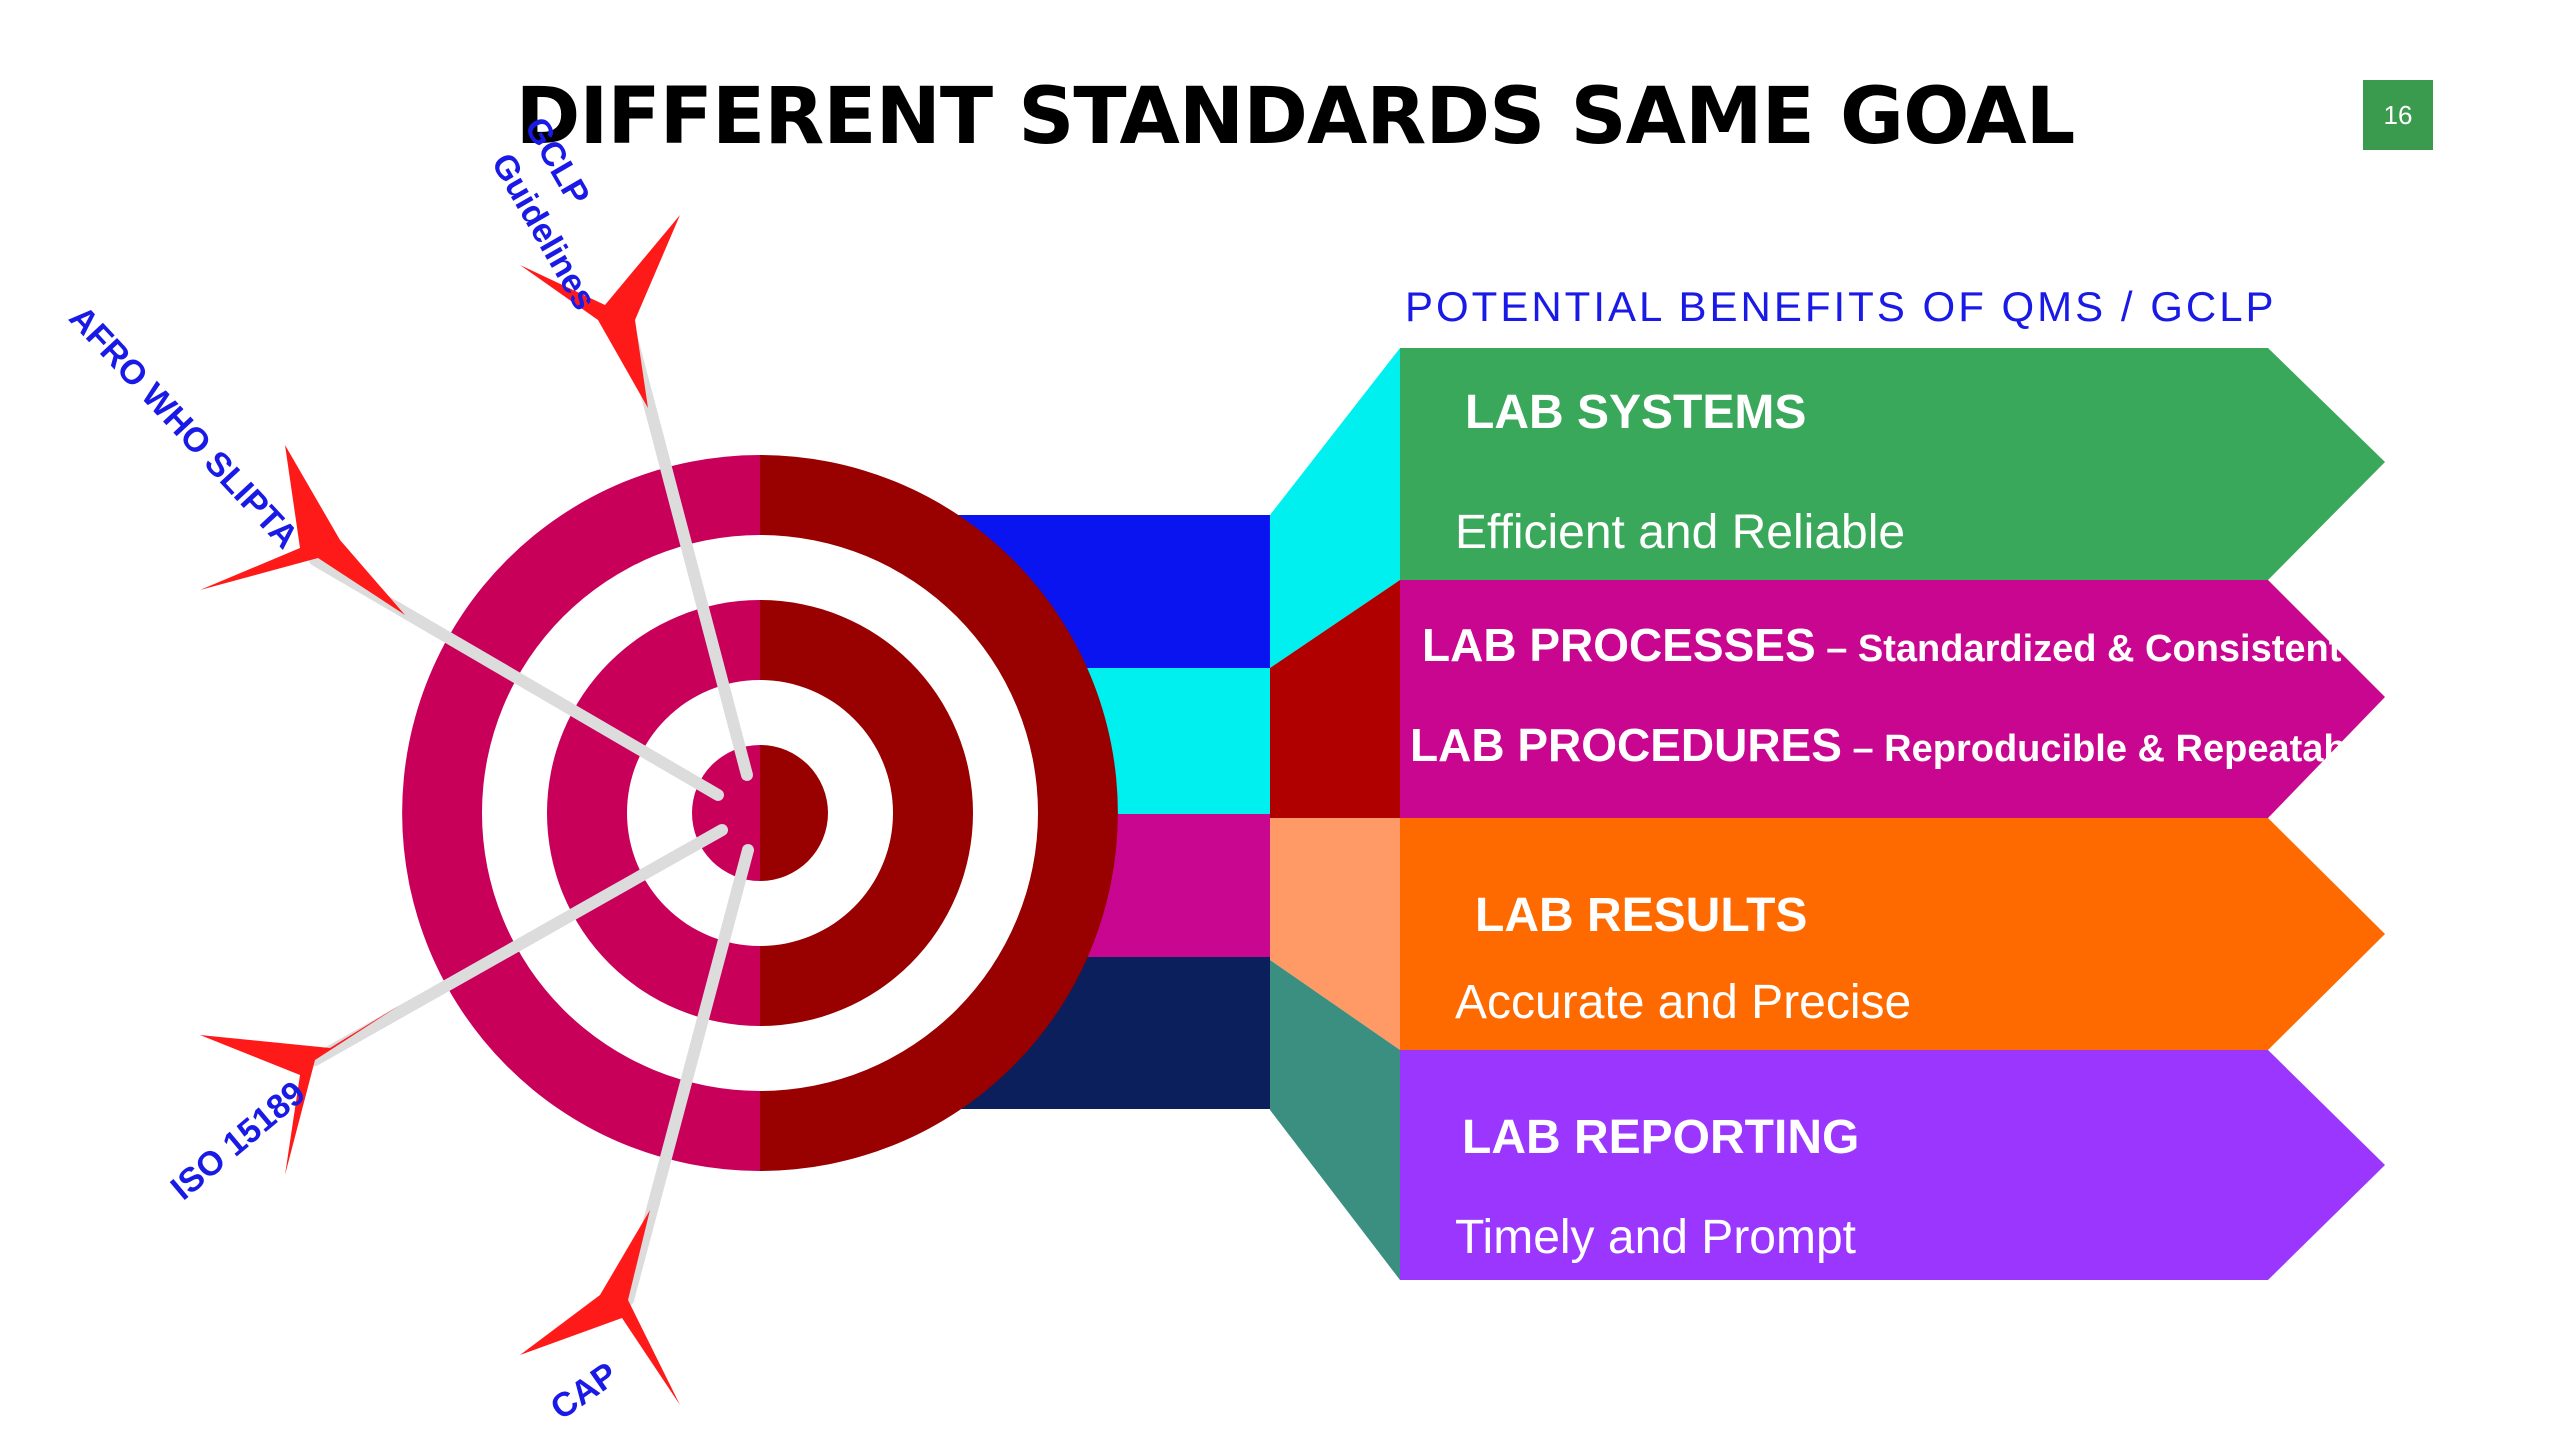  Describe the element at coordinates (1335, 934) in the screenshot. I see `side-panel-results` at that location.